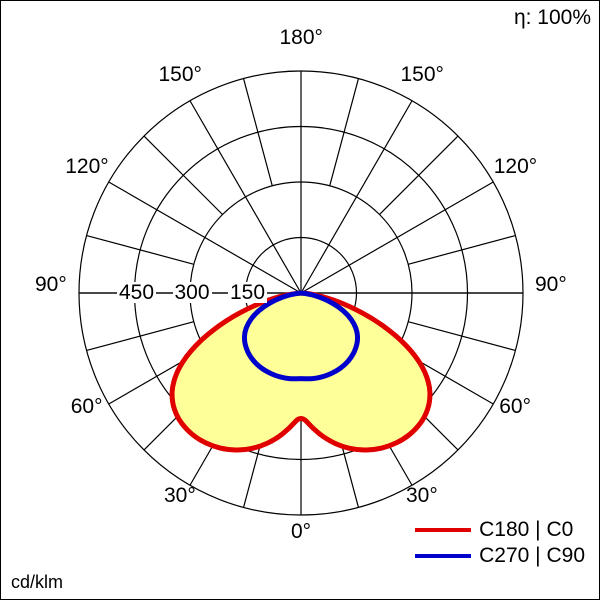  Describe the element at coordinates (443, 530) in the screenshot. I see `legend-swatch-c180-c0` at that location.